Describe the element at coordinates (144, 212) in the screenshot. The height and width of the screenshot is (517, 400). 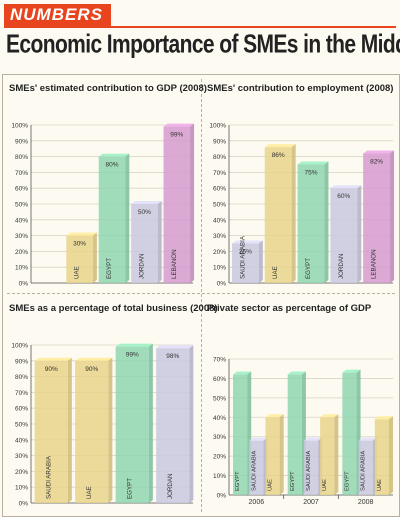
I see `chart-1-value-label-2: 50%` at that location.